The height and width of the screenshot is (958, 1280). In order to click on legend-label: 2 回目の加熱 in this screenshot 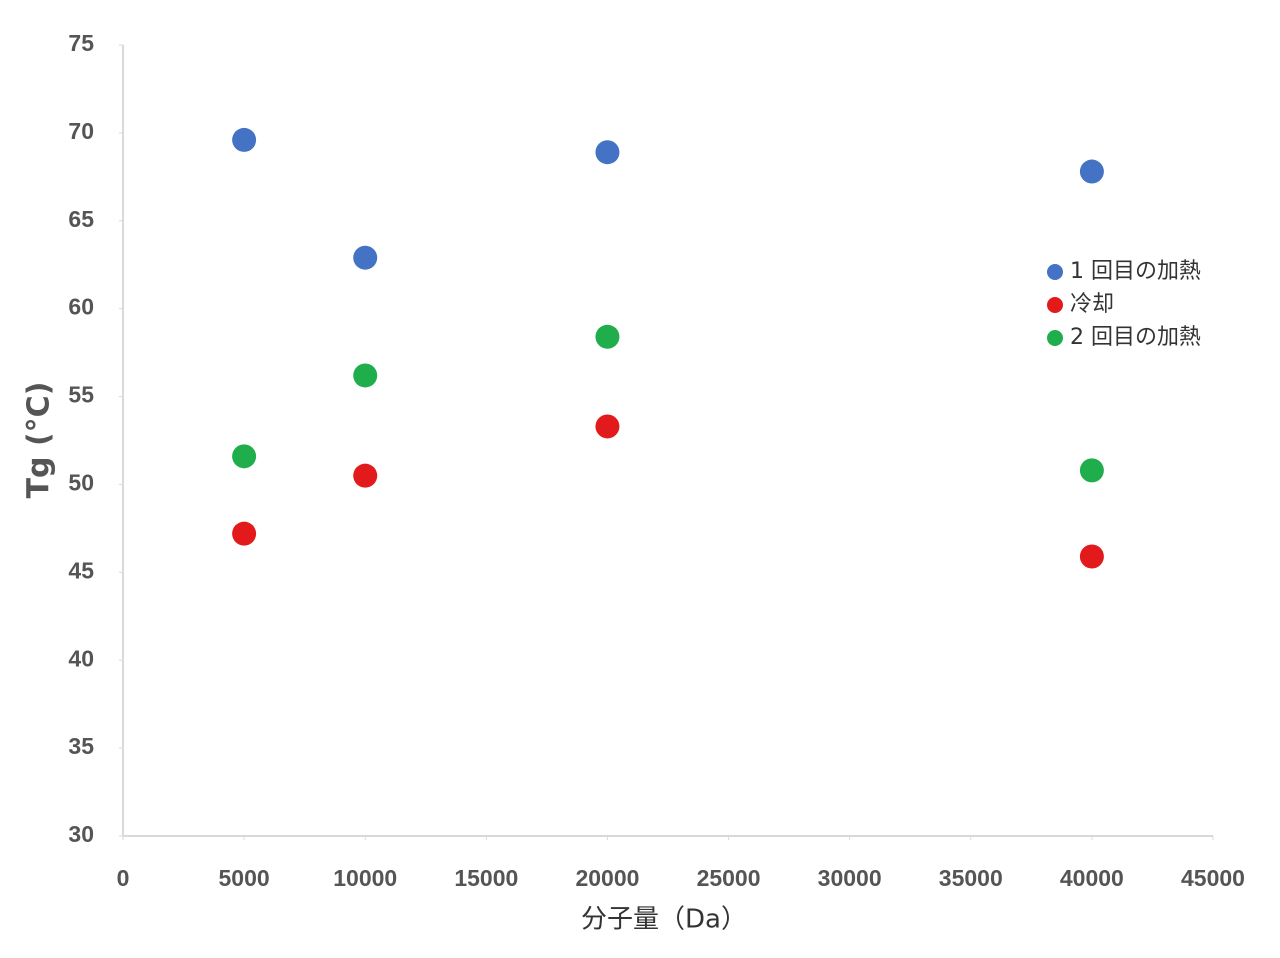, I will do `click(1135, 337)`.